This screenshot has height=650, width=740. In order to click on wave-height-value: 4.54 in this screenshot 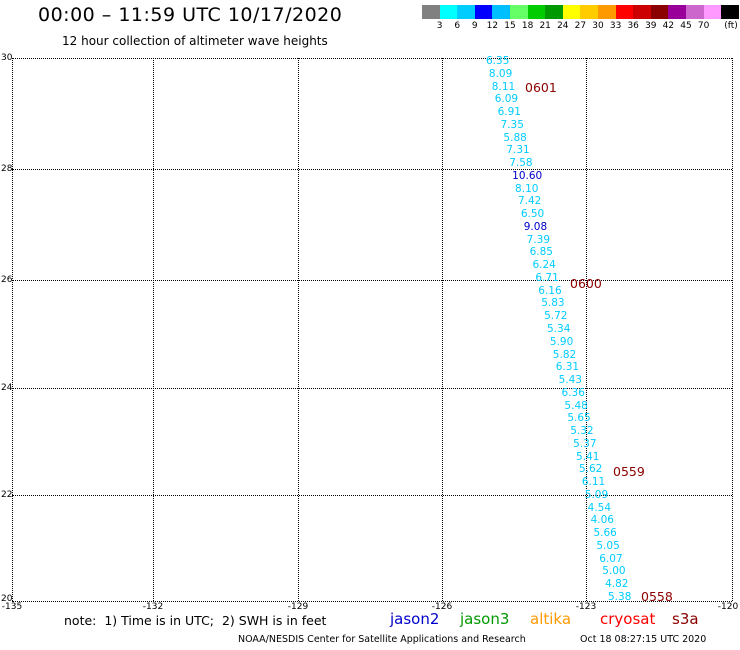, I will do `click(599, 507)`.